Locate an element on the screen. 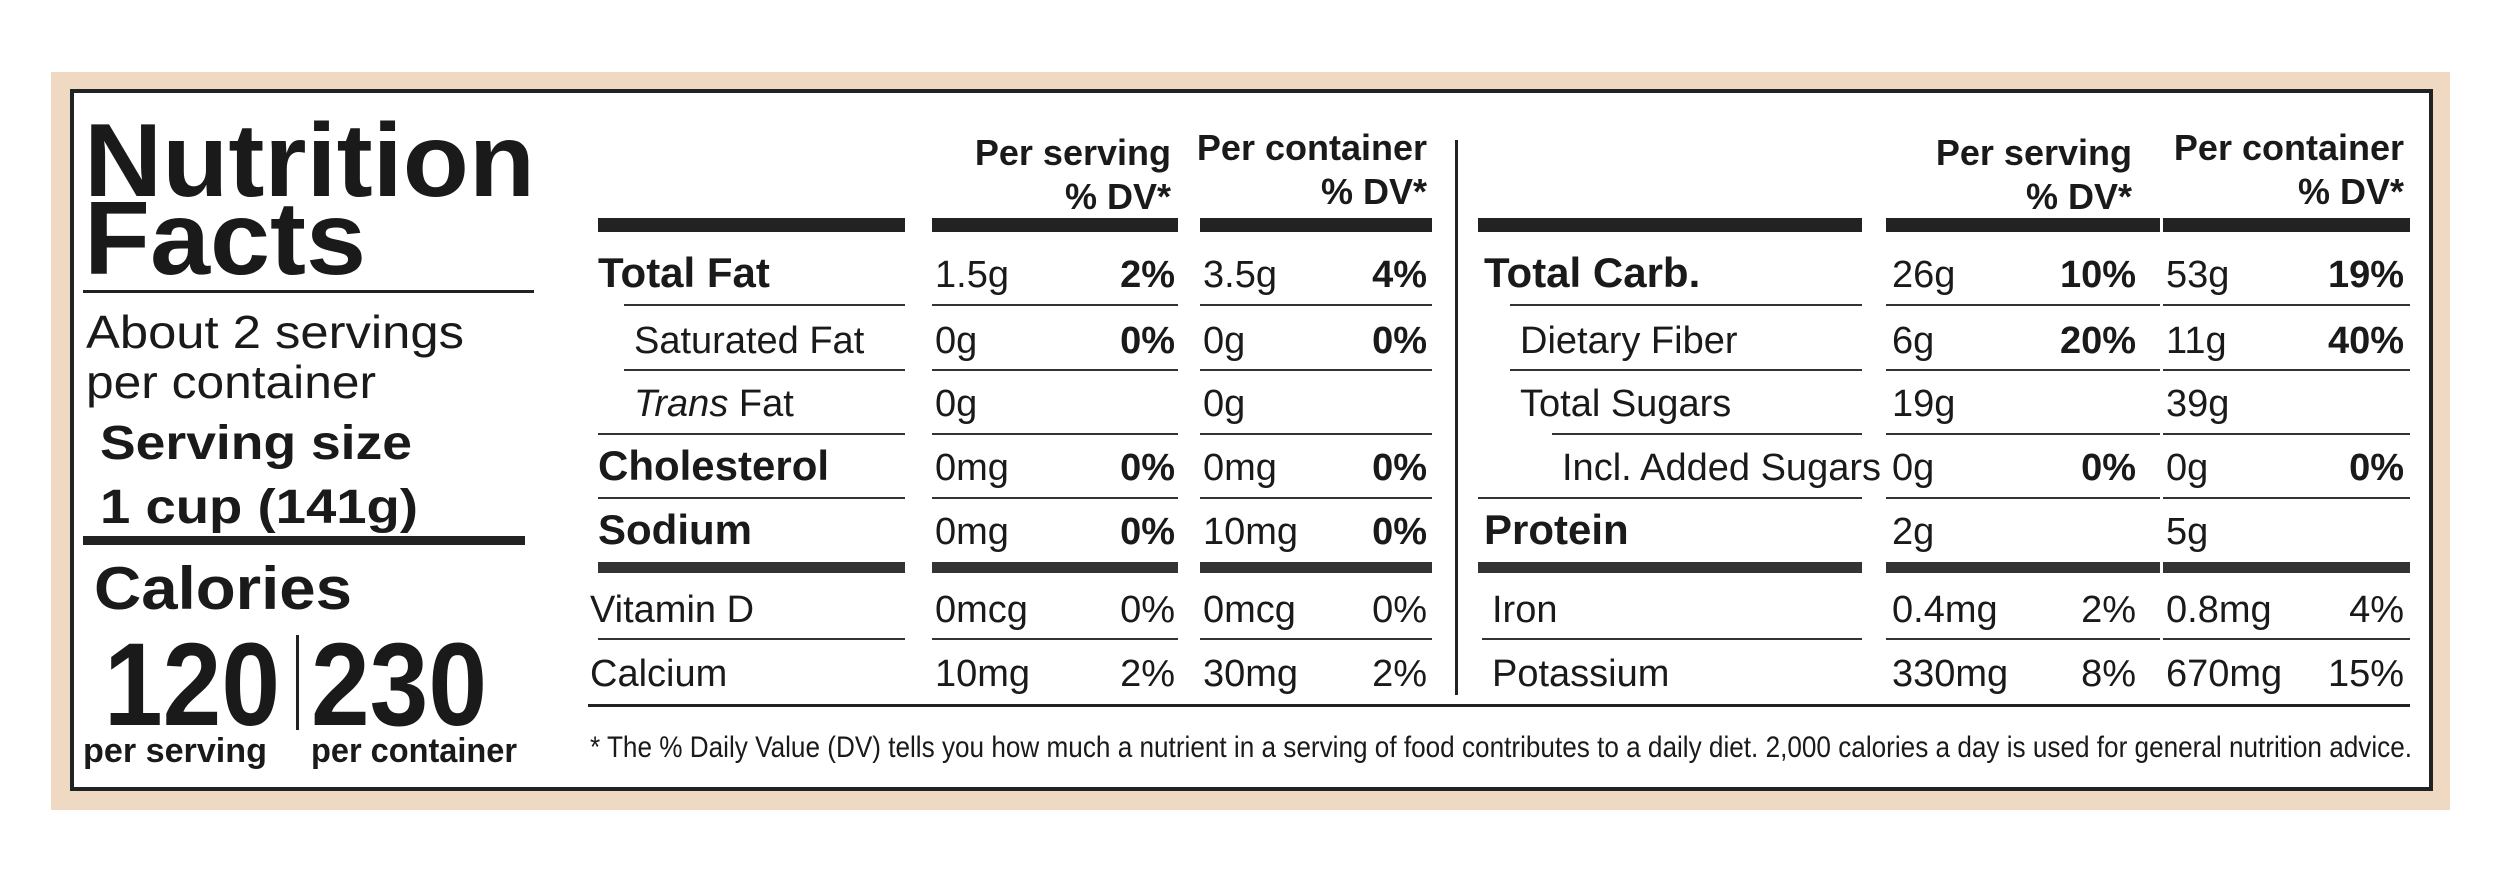 This screenshot has width=2500, height=883. nutrient-name-text: Incl. Added Sugars is located at coordinates (1721, 468).